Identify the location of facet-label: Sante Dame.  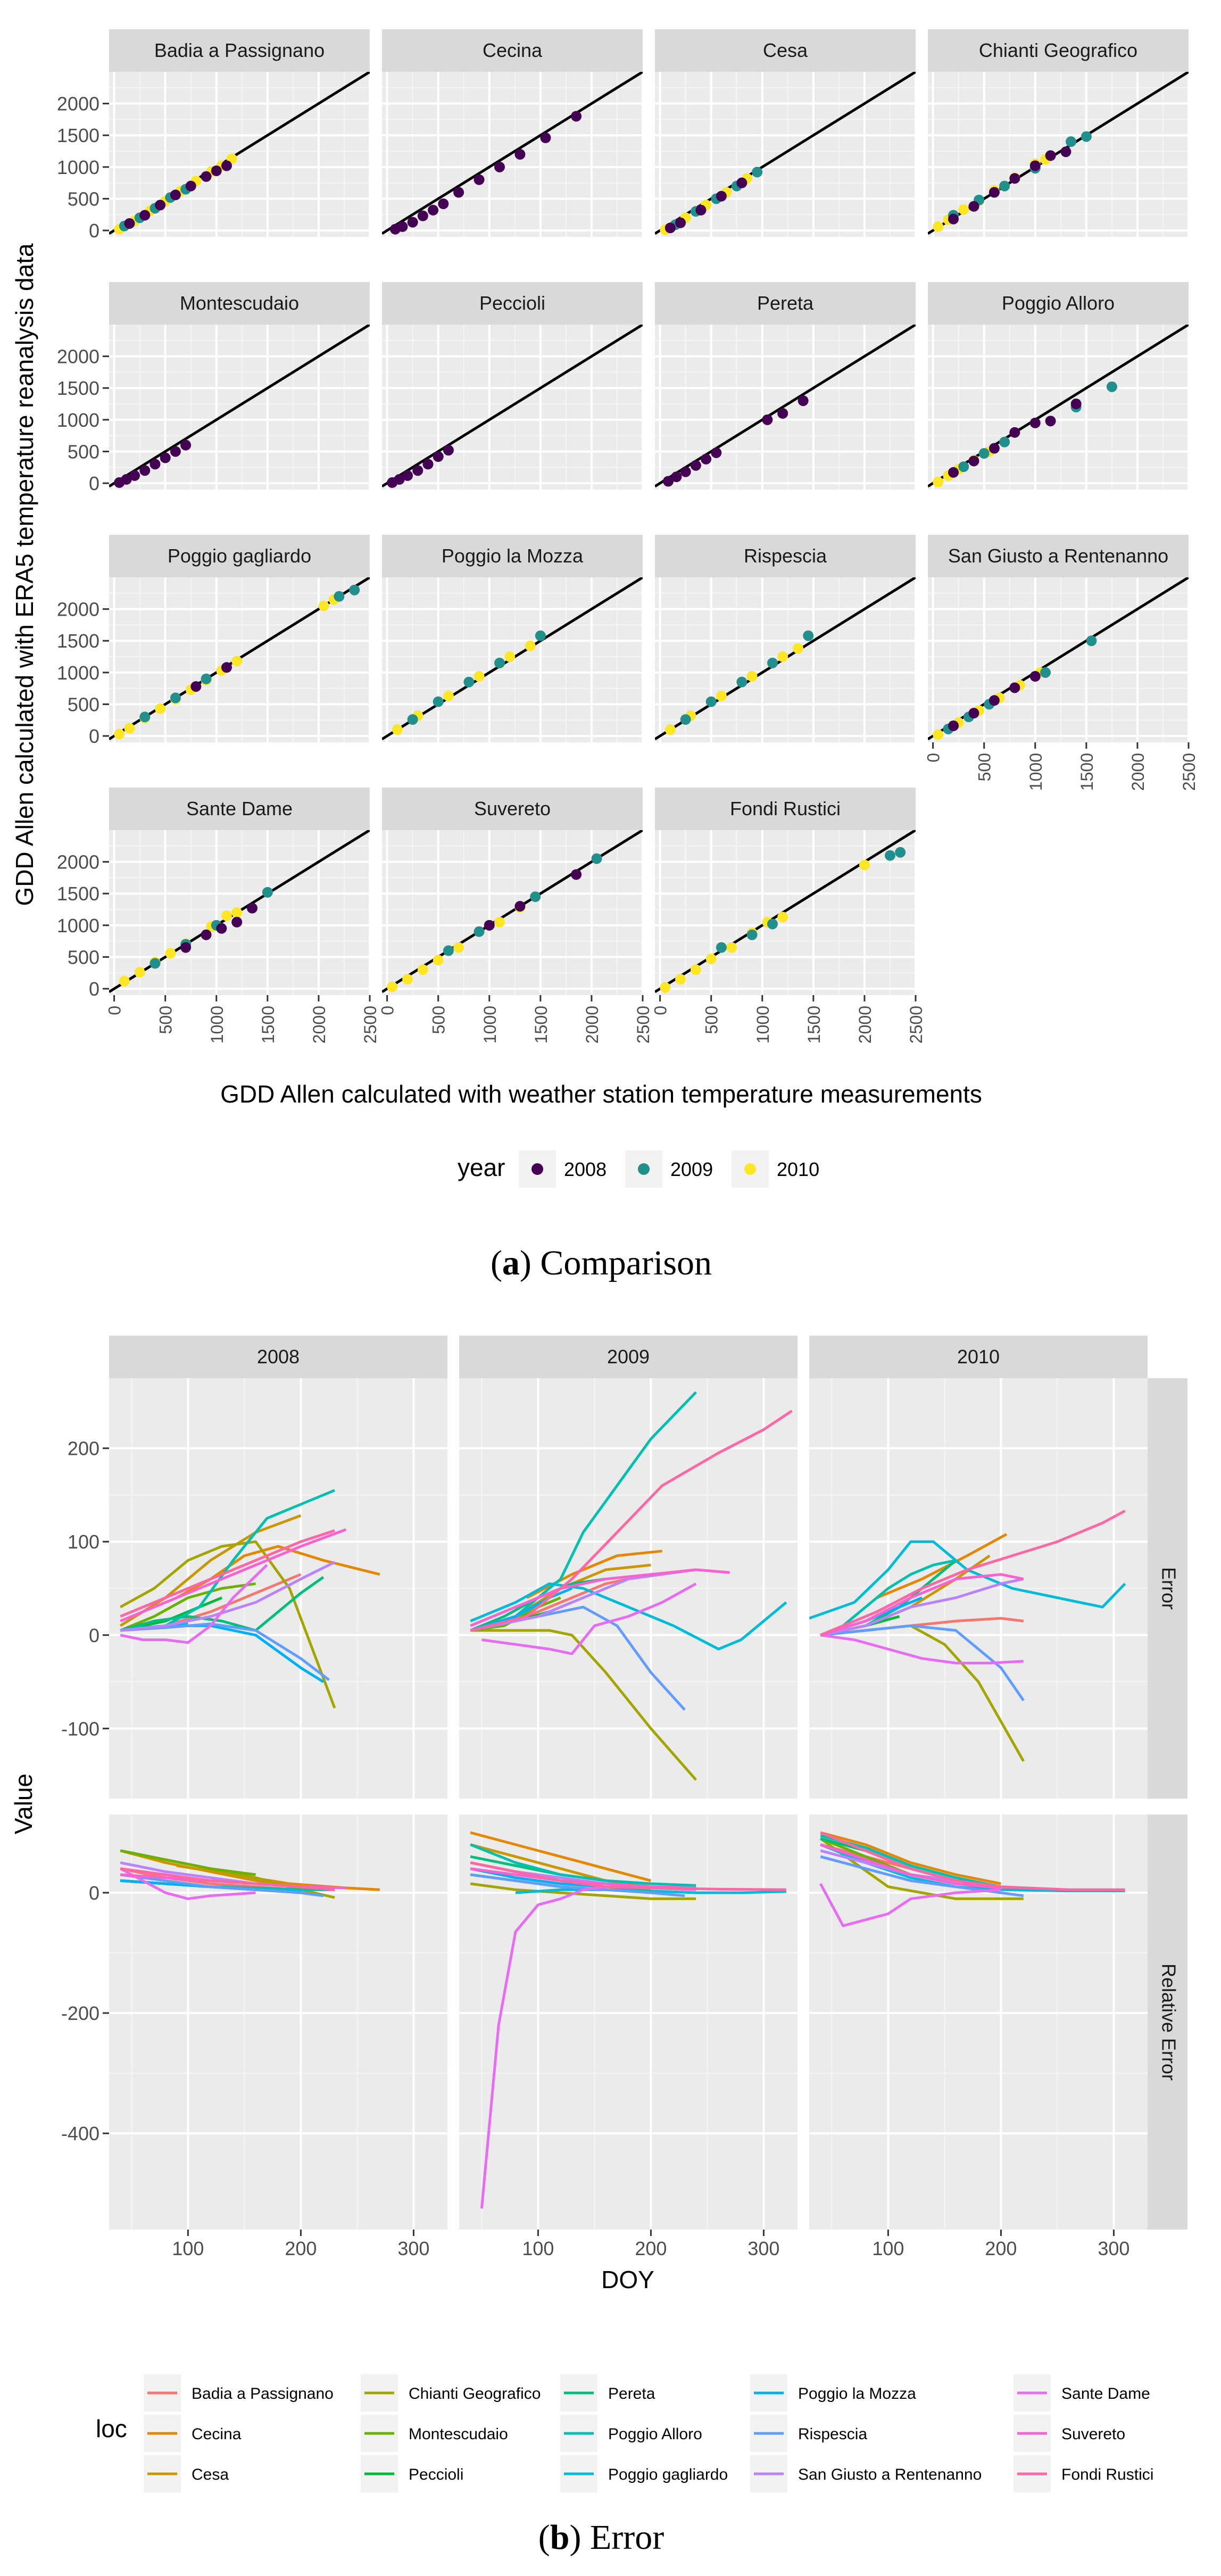
(240, 808).